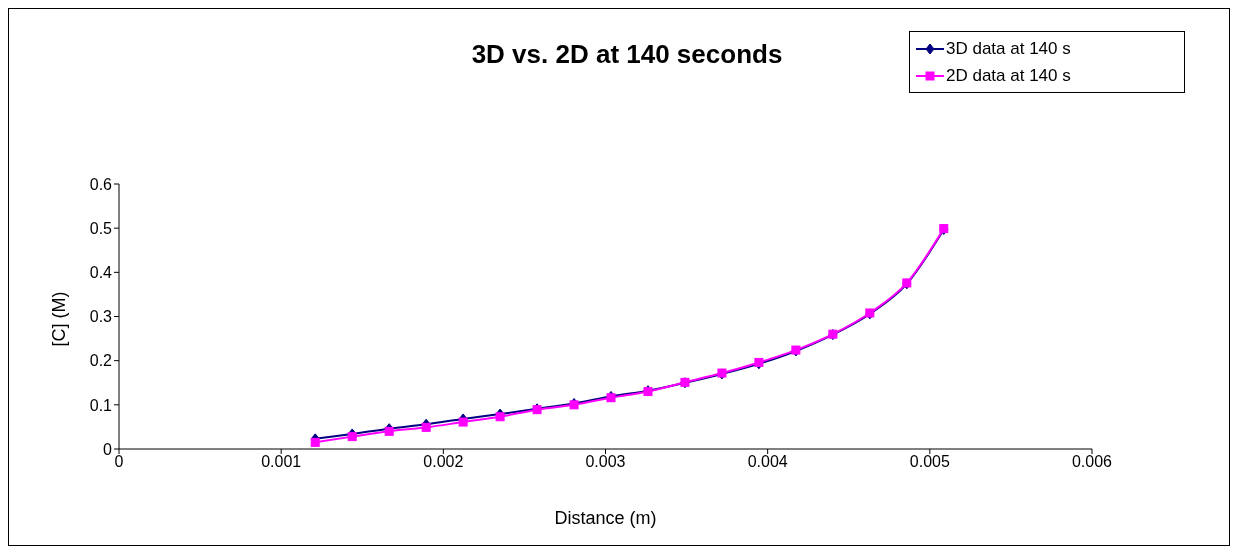 The width and height of the screenshot is (1236, 552). Describe the element at coordinates (1008, 75) in the screenshot. I see `legend-label: 2D data at 140 s` at that location.